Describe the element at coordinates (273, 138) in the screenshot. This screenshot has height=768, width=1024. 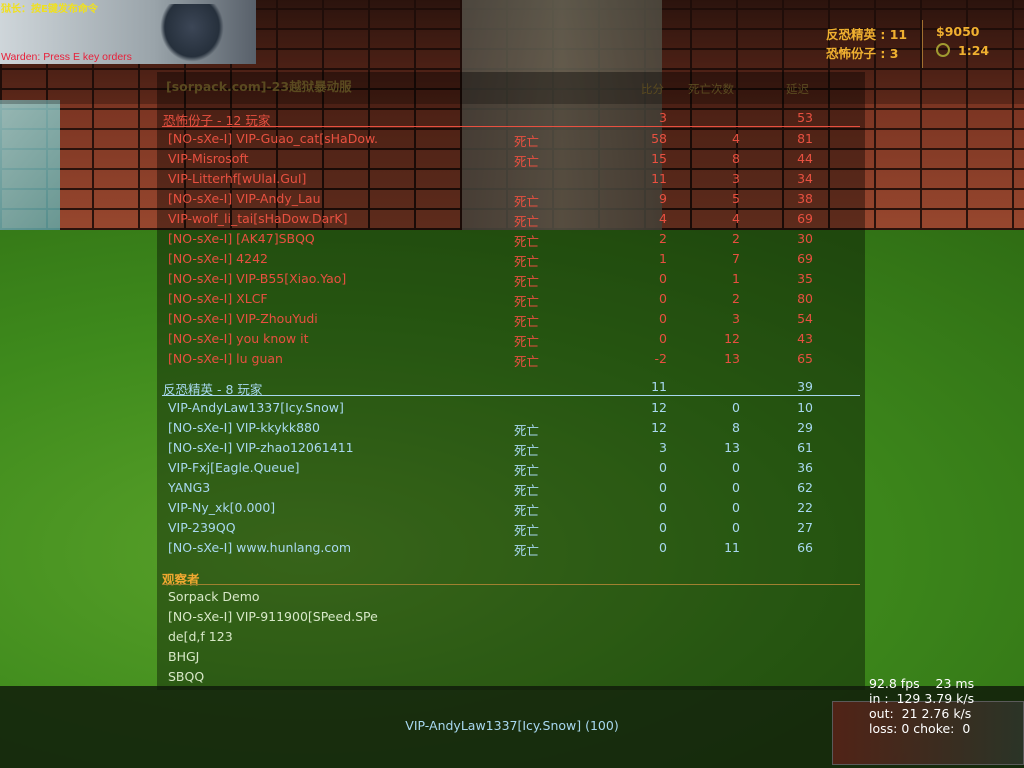
I see `player-name: [NO-sXe-I] VIP-Guao_cat[sHaDow.` at that location.